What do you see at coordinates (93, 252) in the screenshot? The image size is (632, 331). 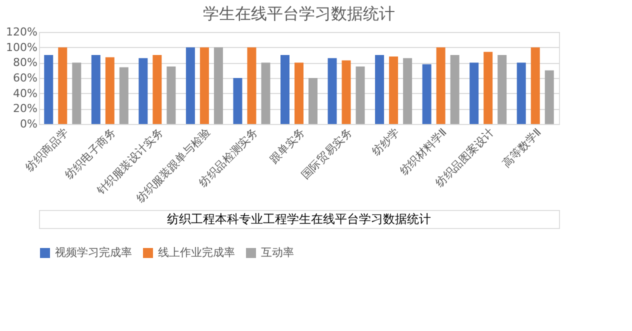 I see `legend-label: 视频学习完成率` at bounding box center [93, 252].